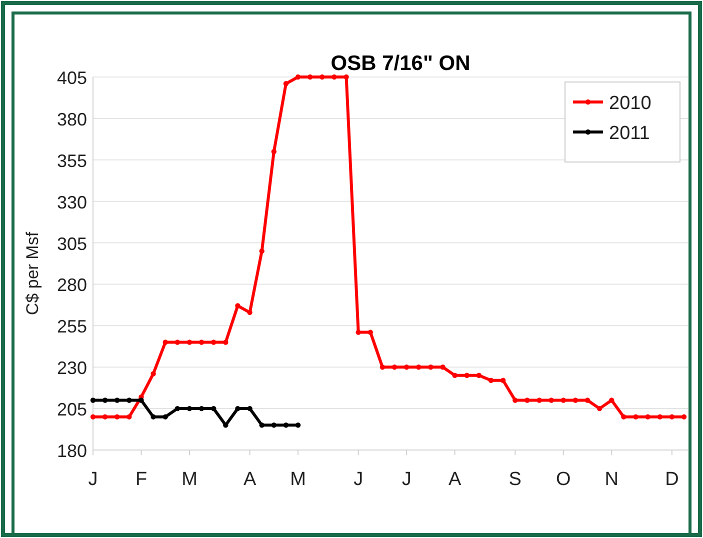 This screenshot has width=703, height=538. I want to click on y-tick-label: 280, so click(71, 285).